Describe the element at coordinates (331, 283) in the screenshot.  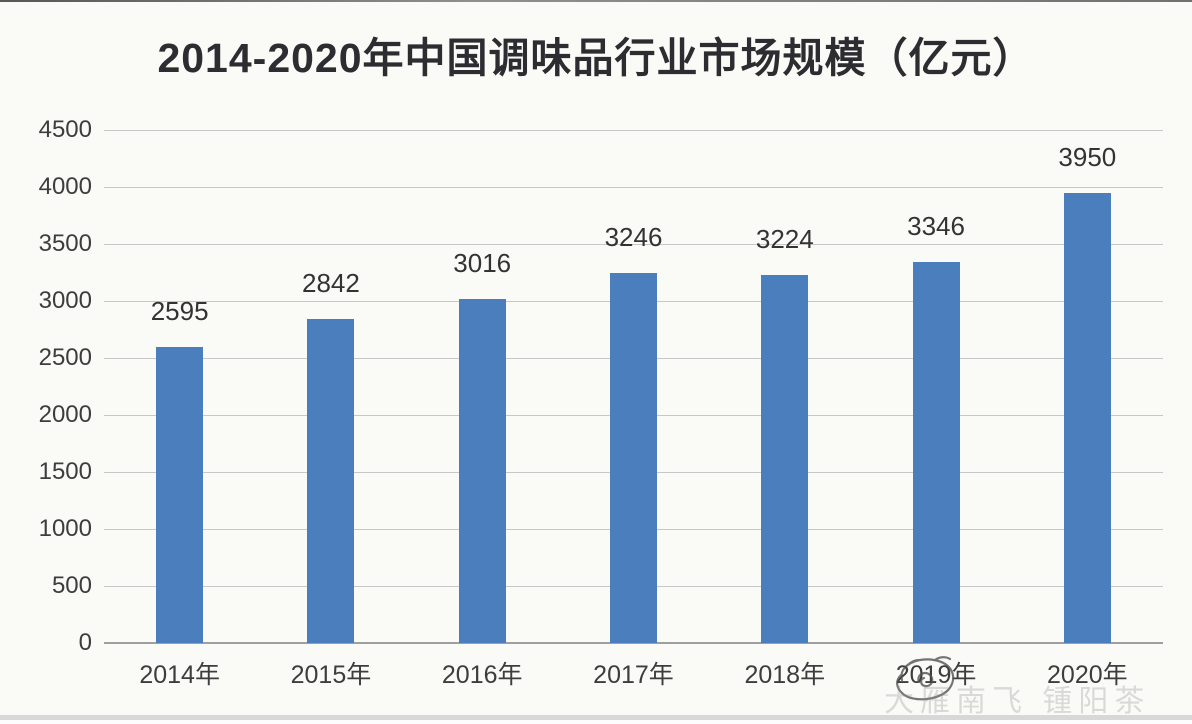
I see `bar-value-label: 2842` at that location.